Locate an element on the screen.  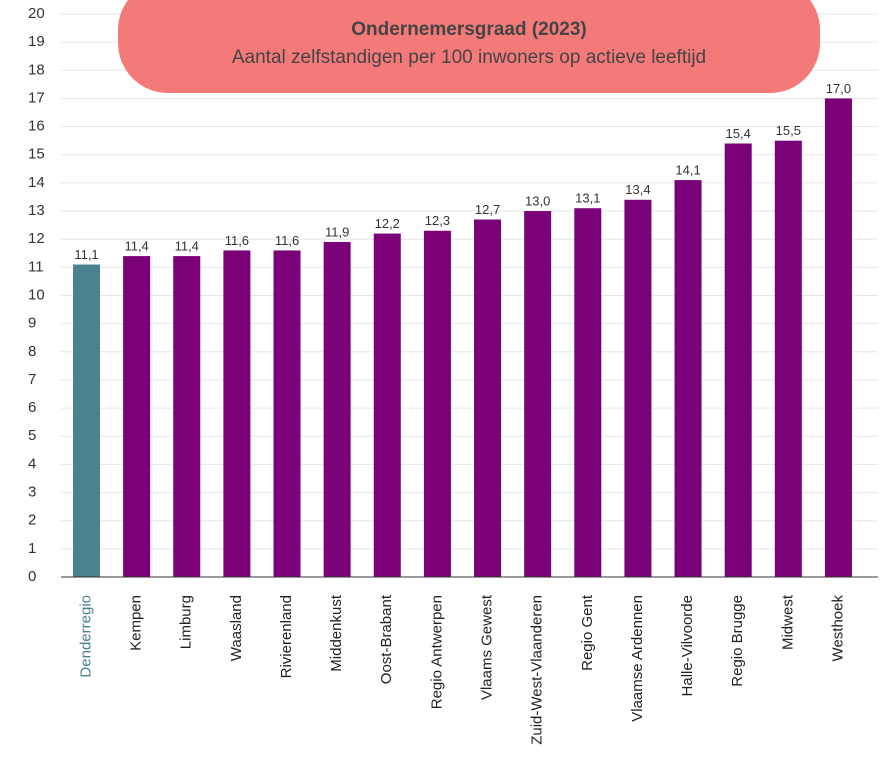
y-tick-label: 16 is located at coordinates (36, 126).